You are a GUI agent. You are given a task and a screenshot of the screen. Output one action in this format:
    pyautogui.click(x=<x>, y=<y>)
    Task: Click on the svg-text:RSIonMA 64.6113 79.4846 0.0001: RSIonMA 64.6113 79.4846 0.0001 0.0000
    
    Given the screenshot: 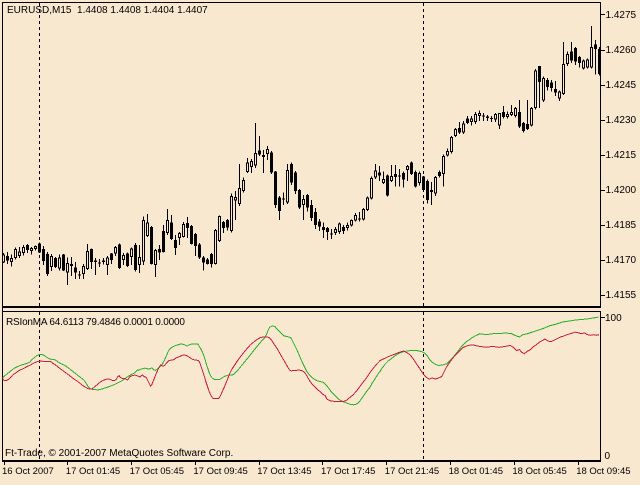 What is the action you would take?
    pyautogui.click(x=95, y=322)
    